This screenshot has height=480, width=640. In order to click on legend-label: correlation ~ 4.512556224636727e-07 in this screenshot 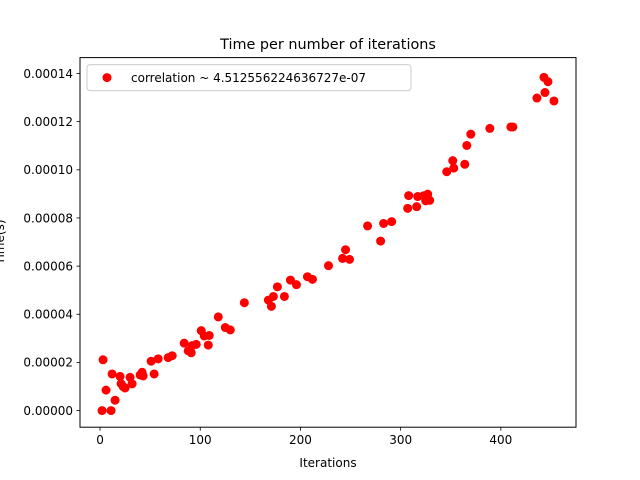, I will do `click(248, 78)`.